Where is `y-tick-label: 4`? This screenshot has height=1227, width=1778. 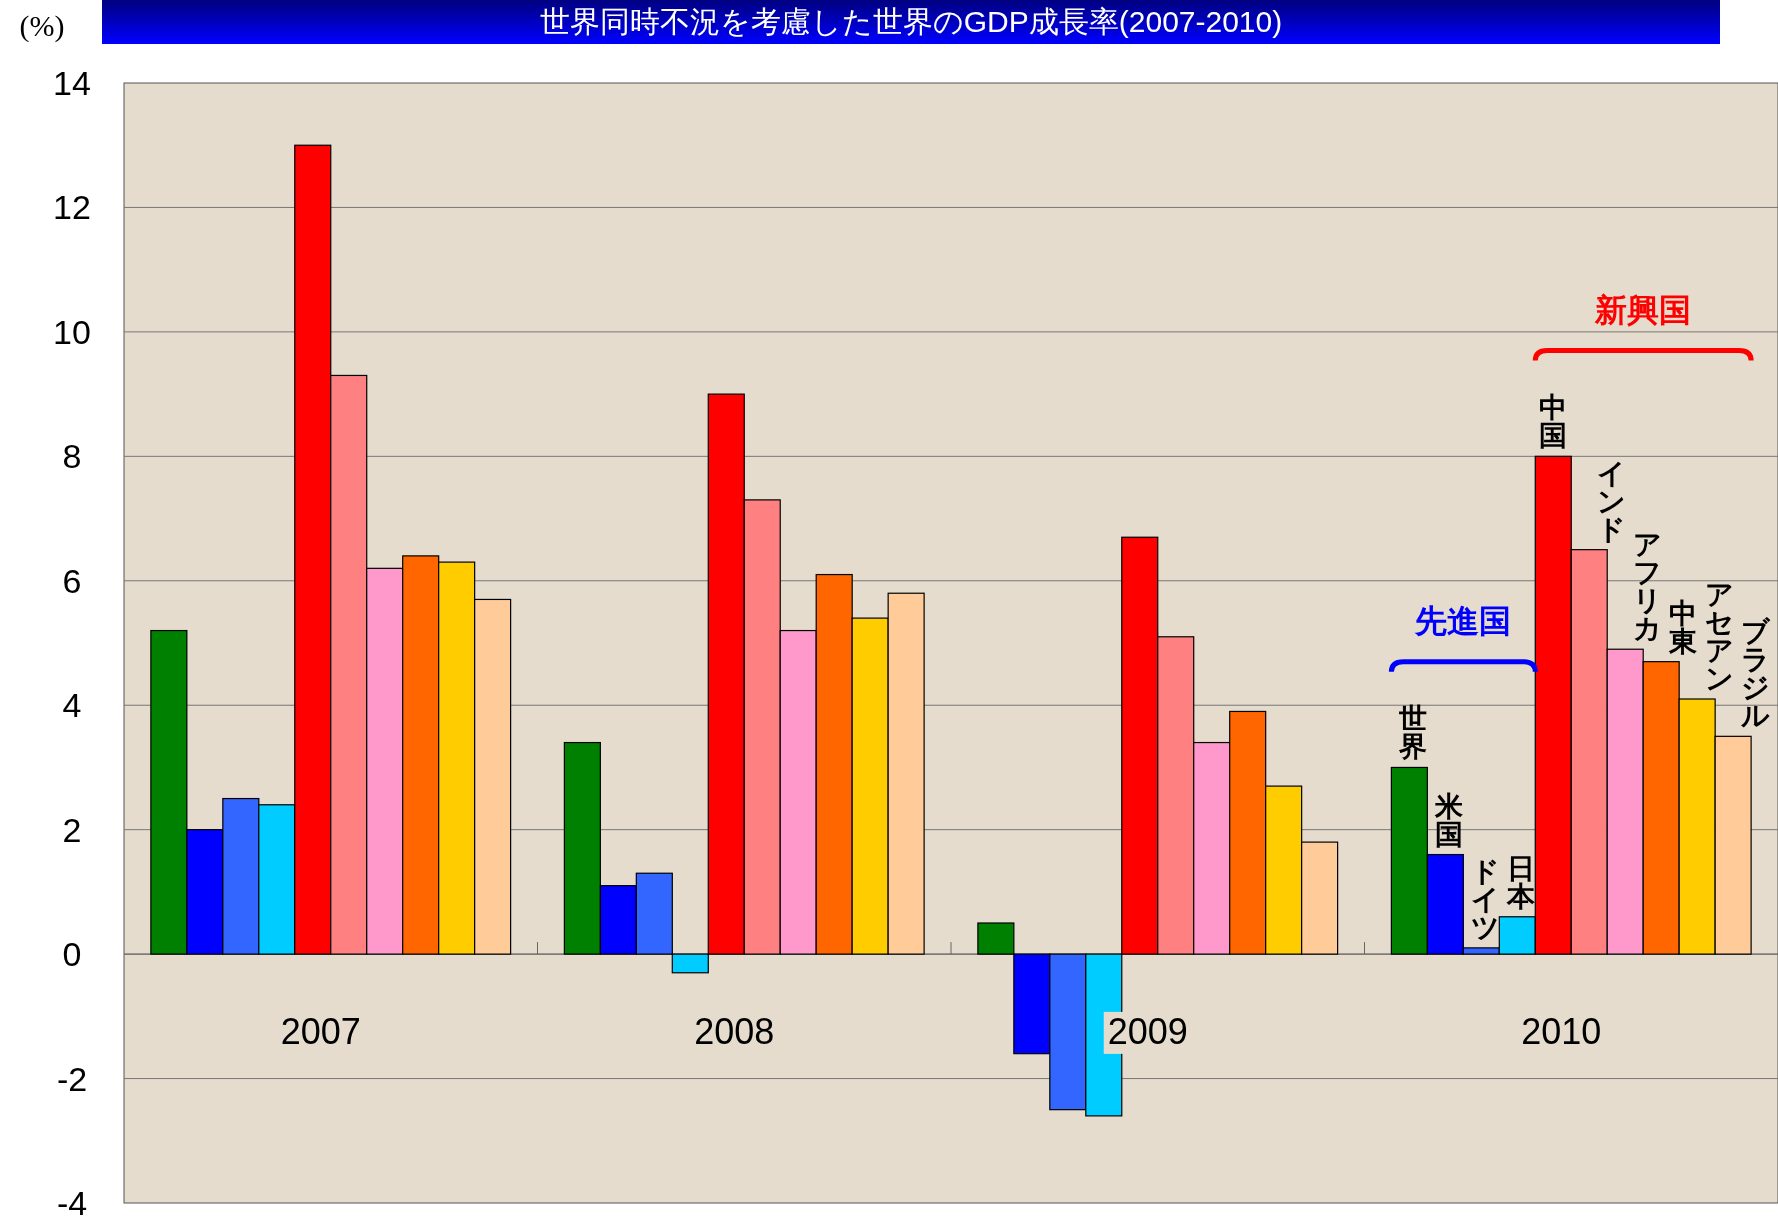 y-tick-label: 4 is located at coordinates (72, 705).